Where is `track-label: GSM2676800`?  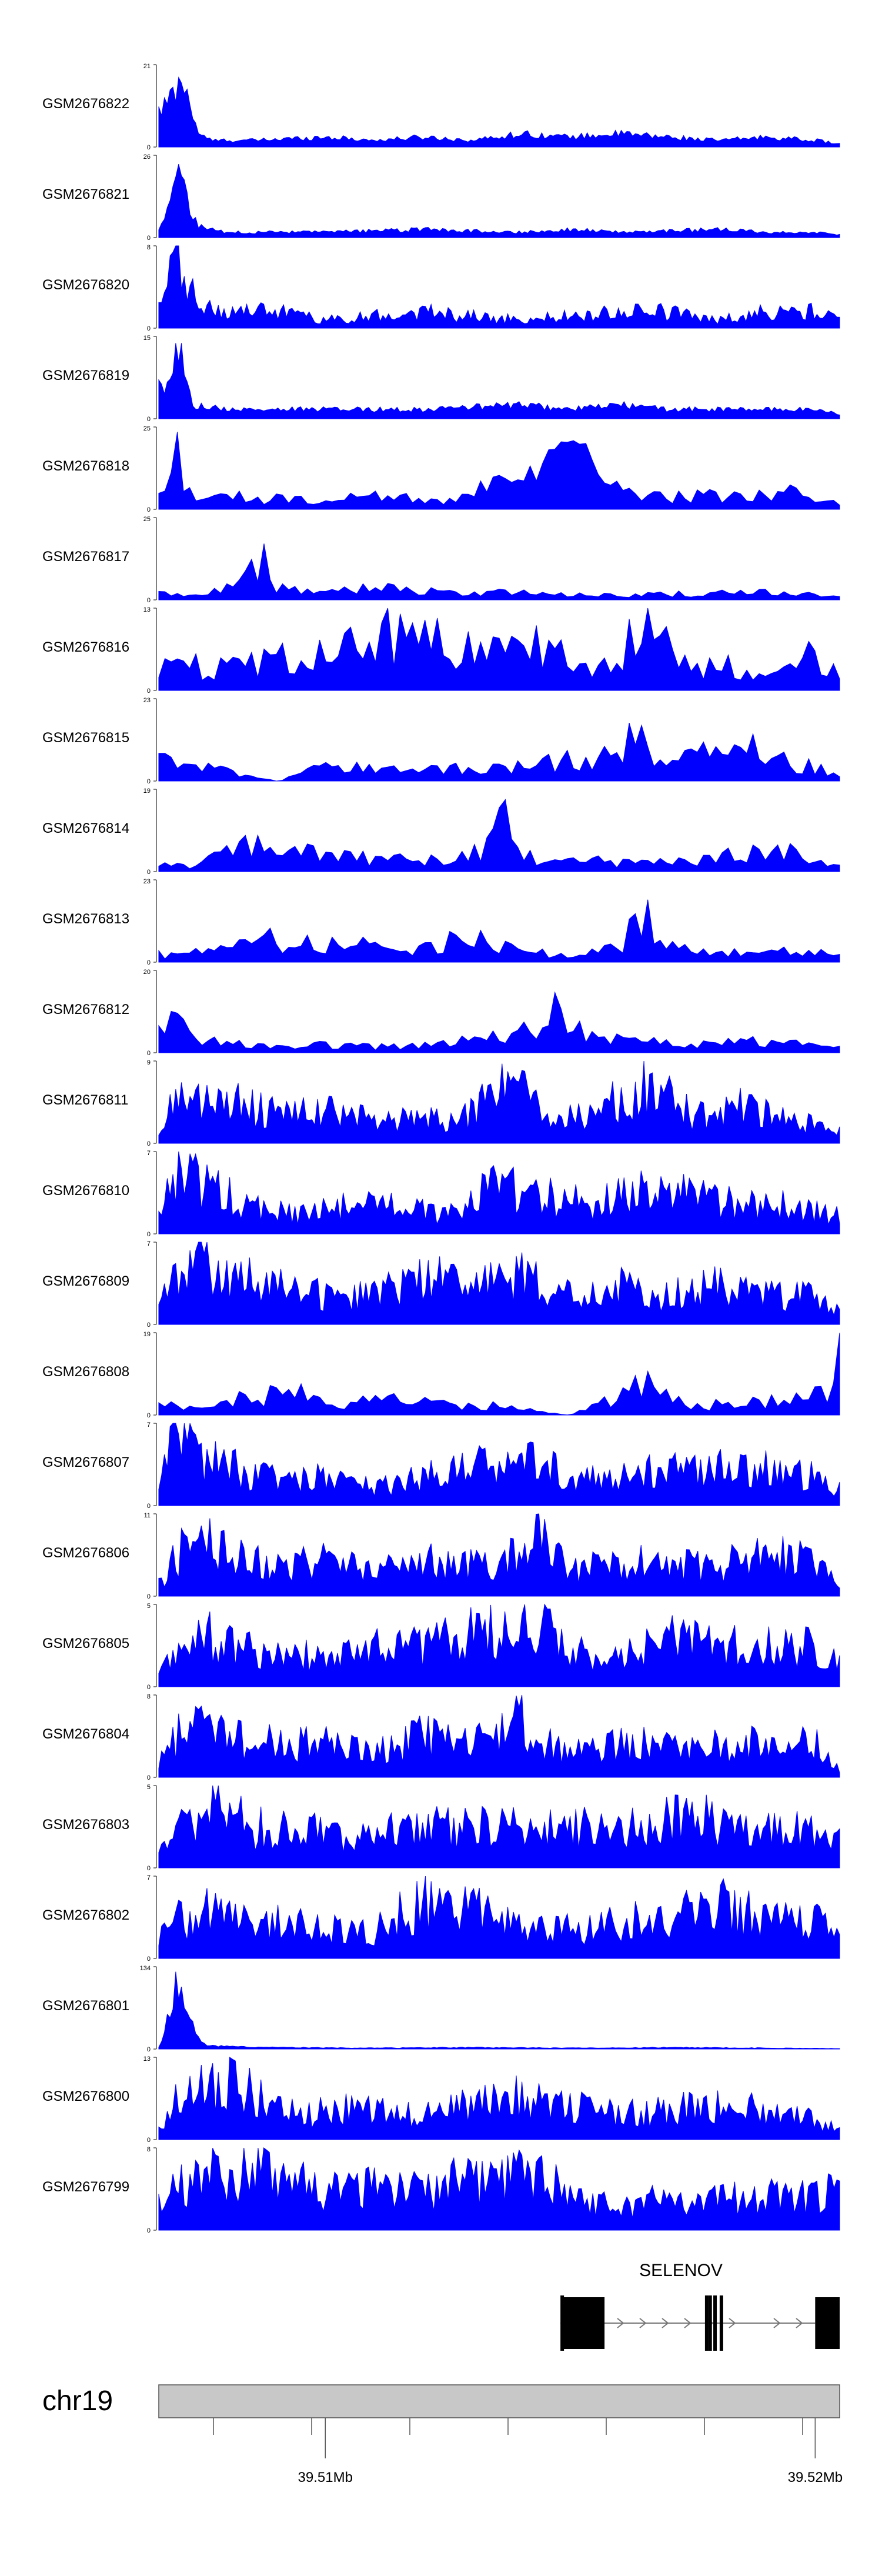 track-label: GSM2676800 is located at coordinates (85, 2096).